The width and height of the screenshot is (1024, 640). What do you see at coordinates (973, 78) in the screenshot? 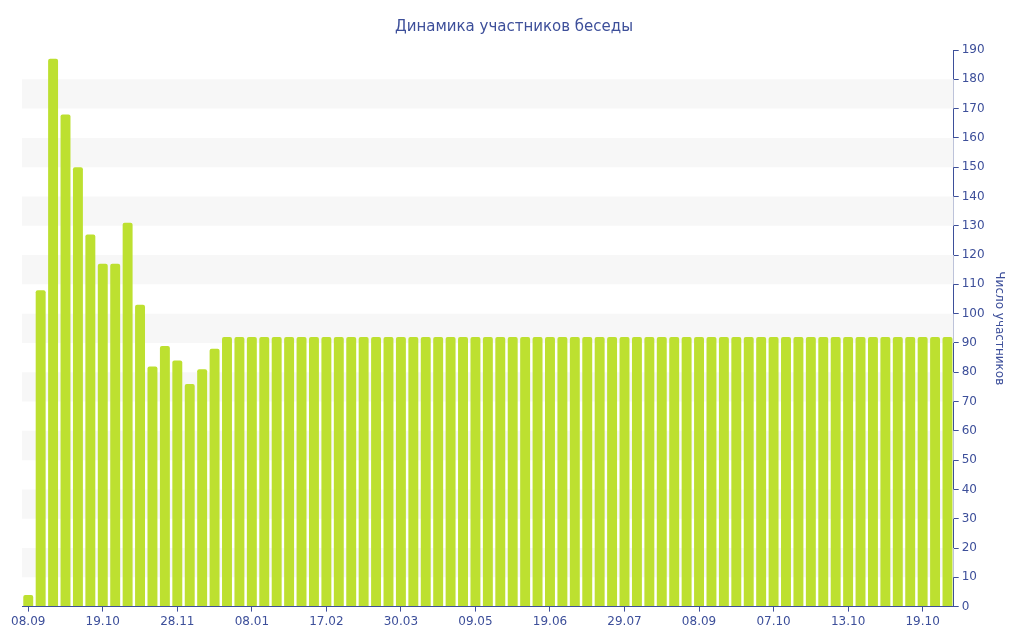
I see `y2-tick-label: 180` at bounding box center [973, 78].